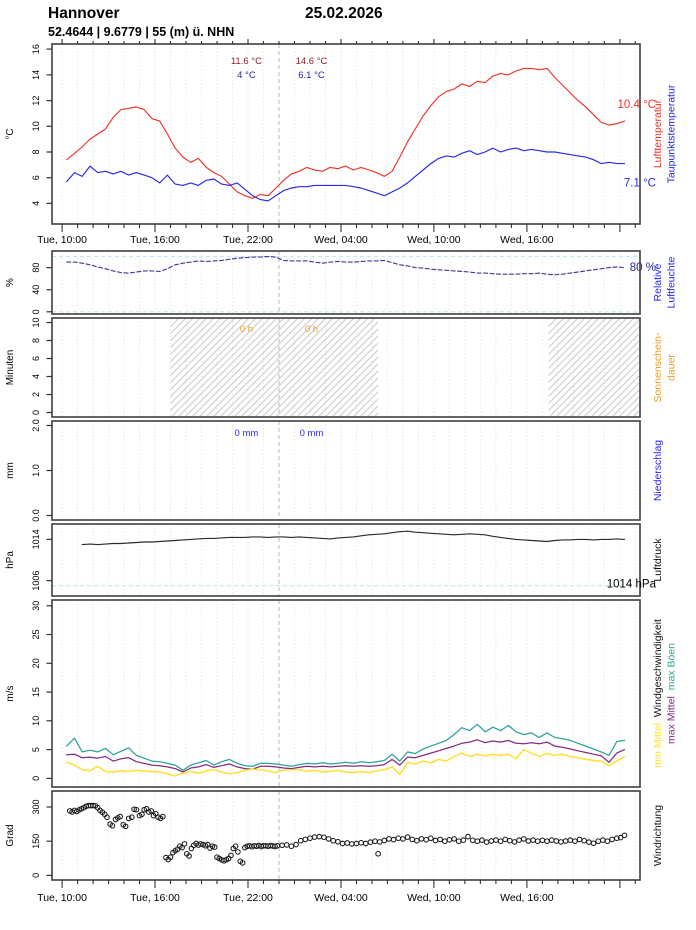 This screenshot has width=696, height=930. What do you see at coordinates (594, 367) in the screenshot?
I see `night-region` at bounding box center [594, 367].